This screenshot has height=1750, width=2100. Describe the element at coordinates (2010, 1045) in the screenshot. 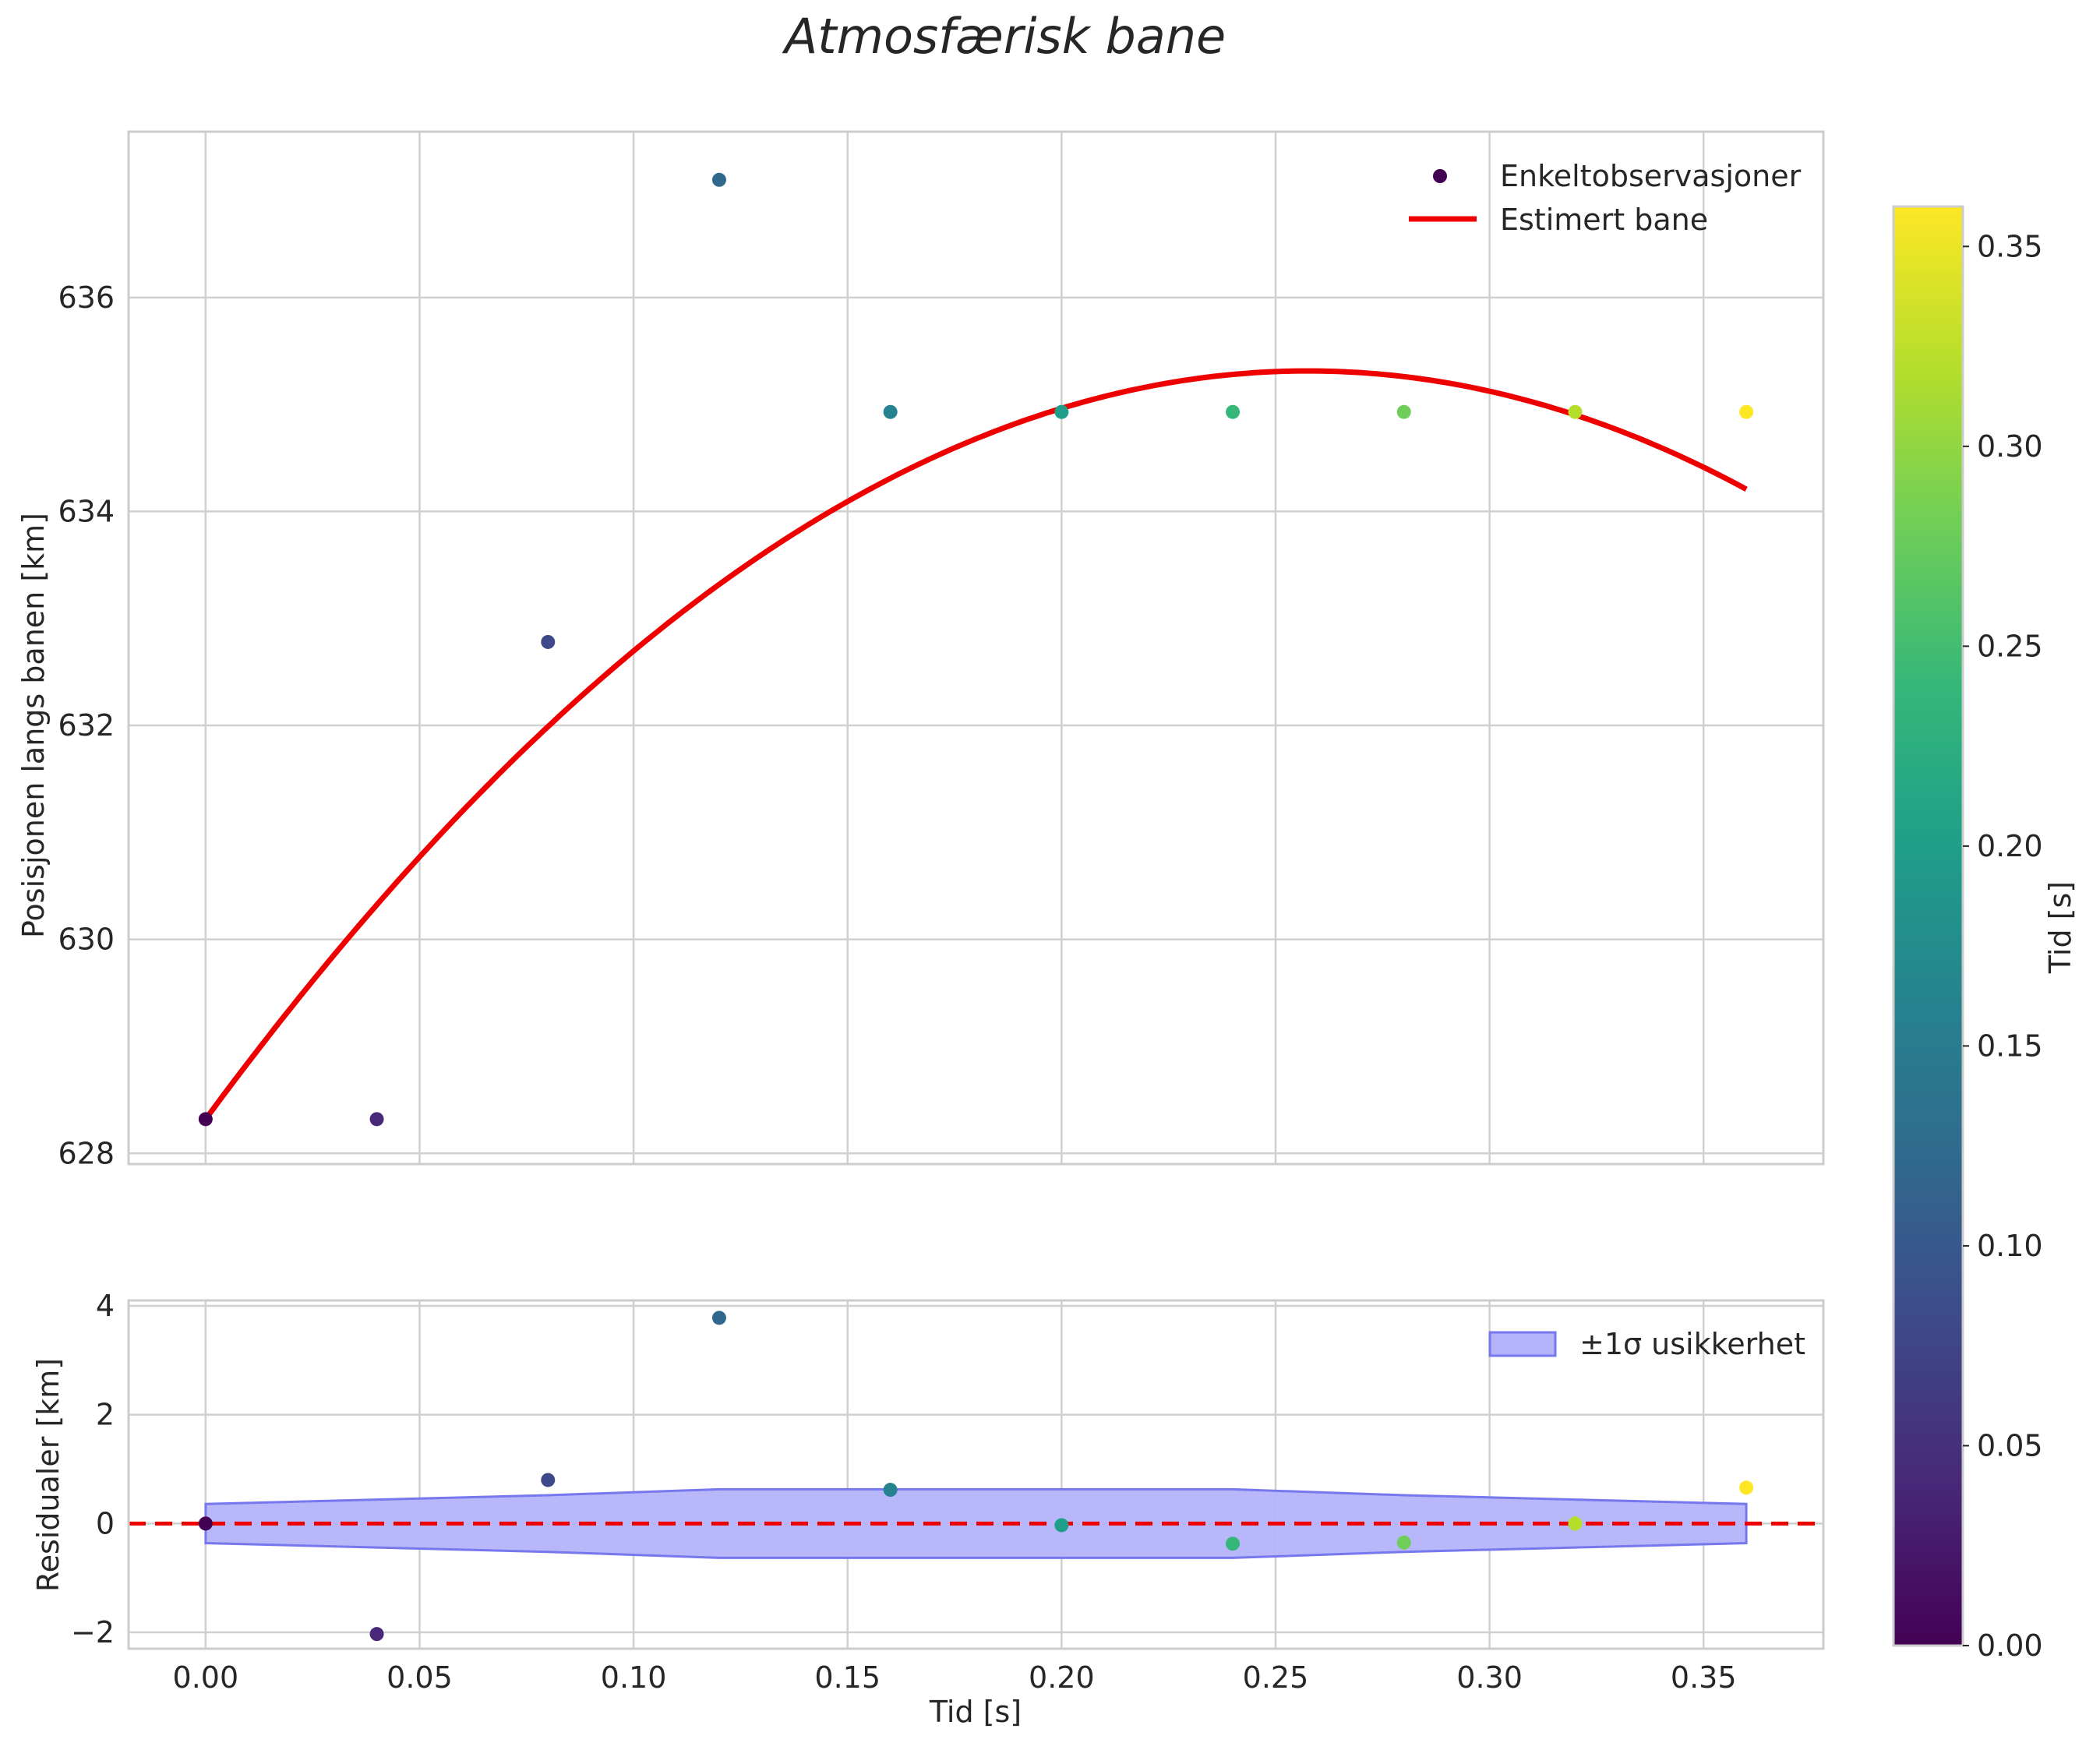

I see `colorbar-tick-label: 0.15` at that location.